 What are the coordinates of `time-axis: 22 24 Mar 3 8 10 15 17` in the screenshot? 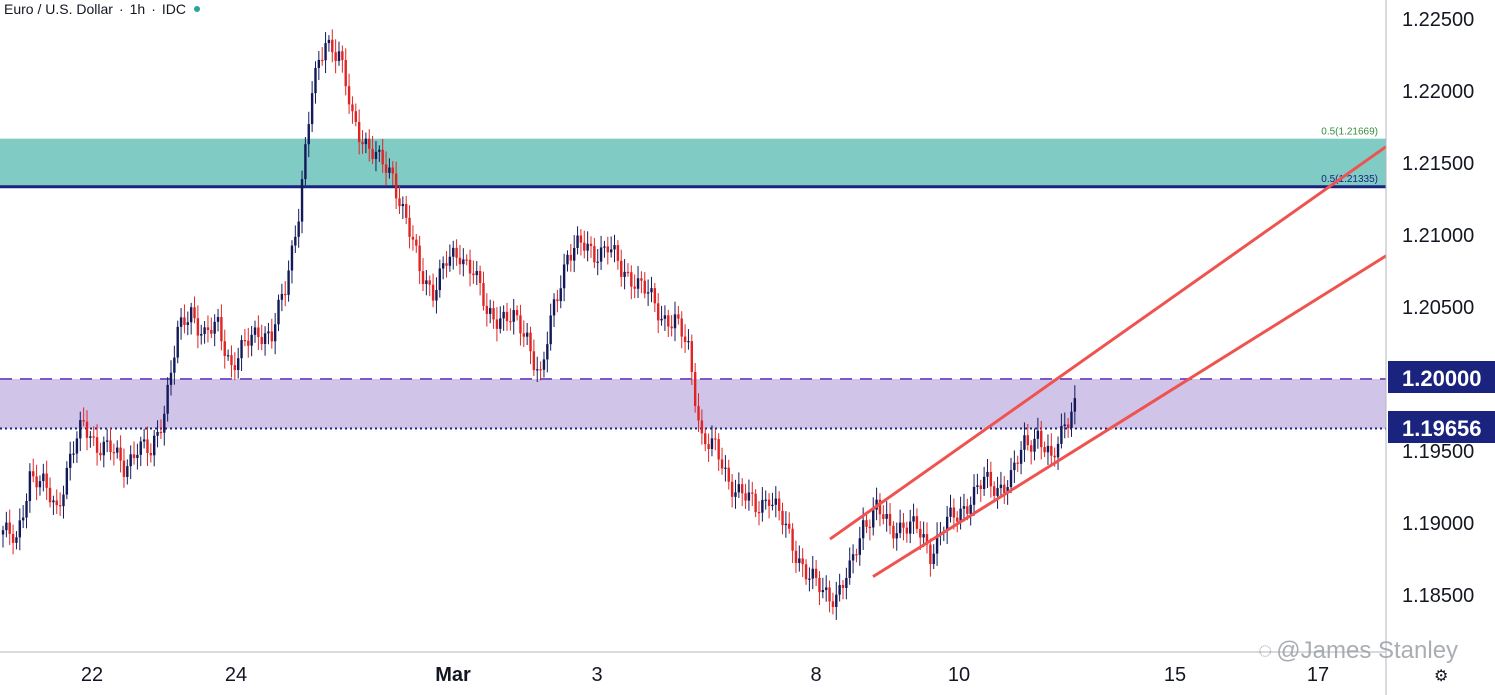 It's located at (705, 675).